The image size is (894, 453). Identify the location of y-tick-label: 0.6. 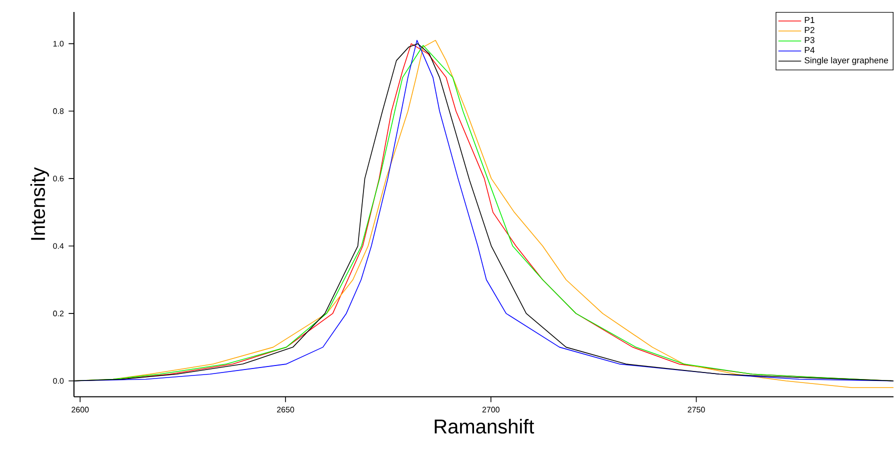
(58, 179).